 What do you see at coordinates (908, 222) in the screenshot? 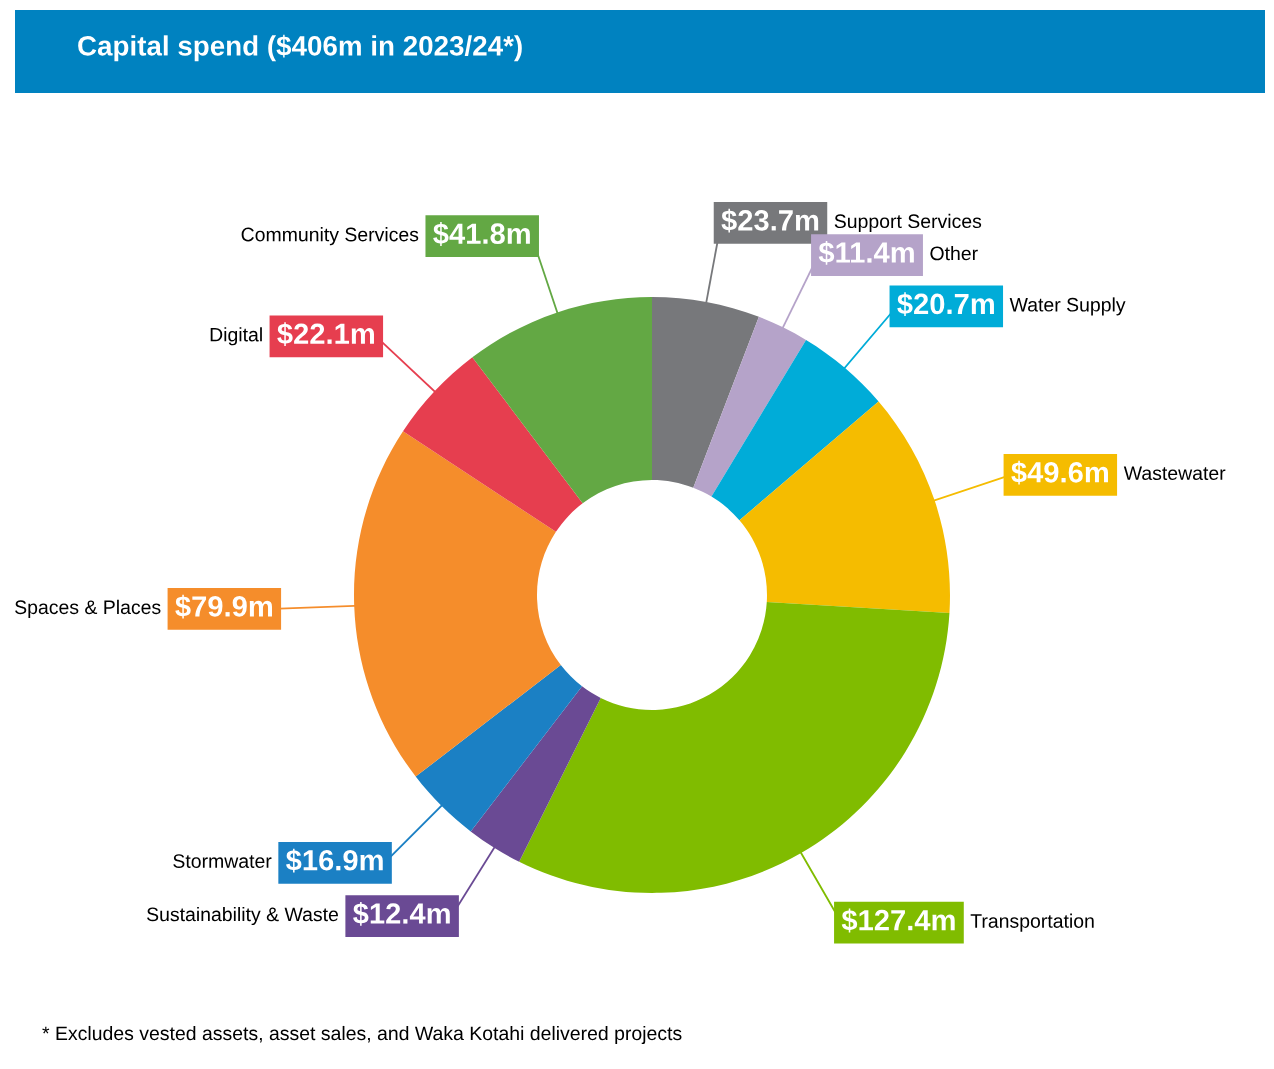
I see `slice-label: Support Services` at bounding box center [908, 222].